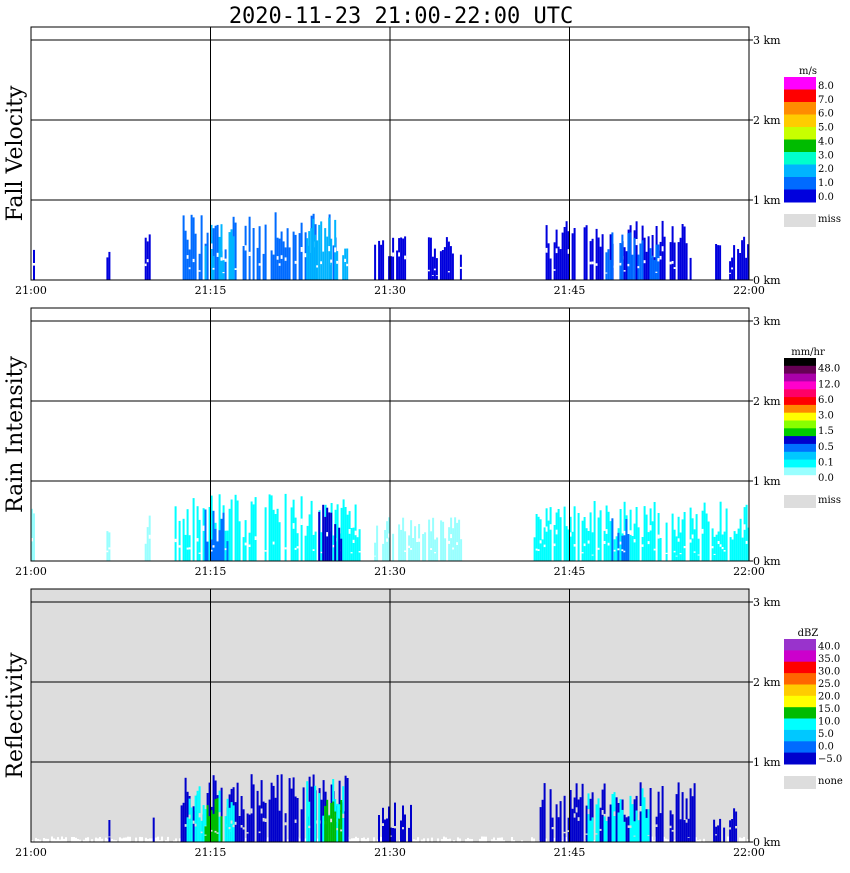 This screenshot has height=873, width=850. What do you see at coordinates (765, 441) in the screenshot?
I see `height-axis: 0 km 1 km 2 km 3 km` at bounding box center [765, 441].